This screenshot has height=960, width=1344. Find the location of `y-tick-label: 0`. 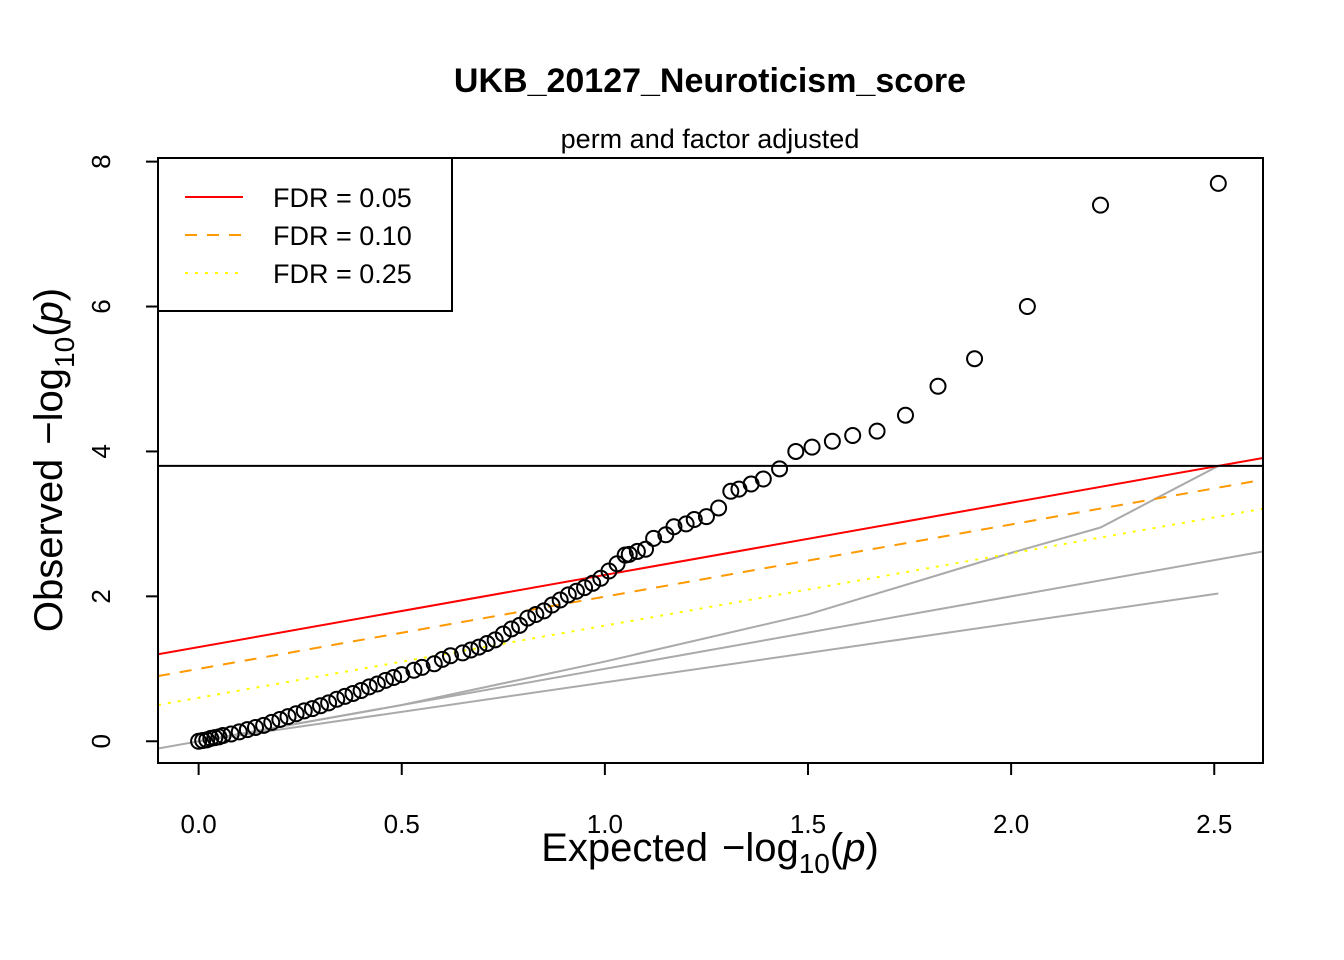

y-tick-label: 0 is located at coordinates (101, 741).